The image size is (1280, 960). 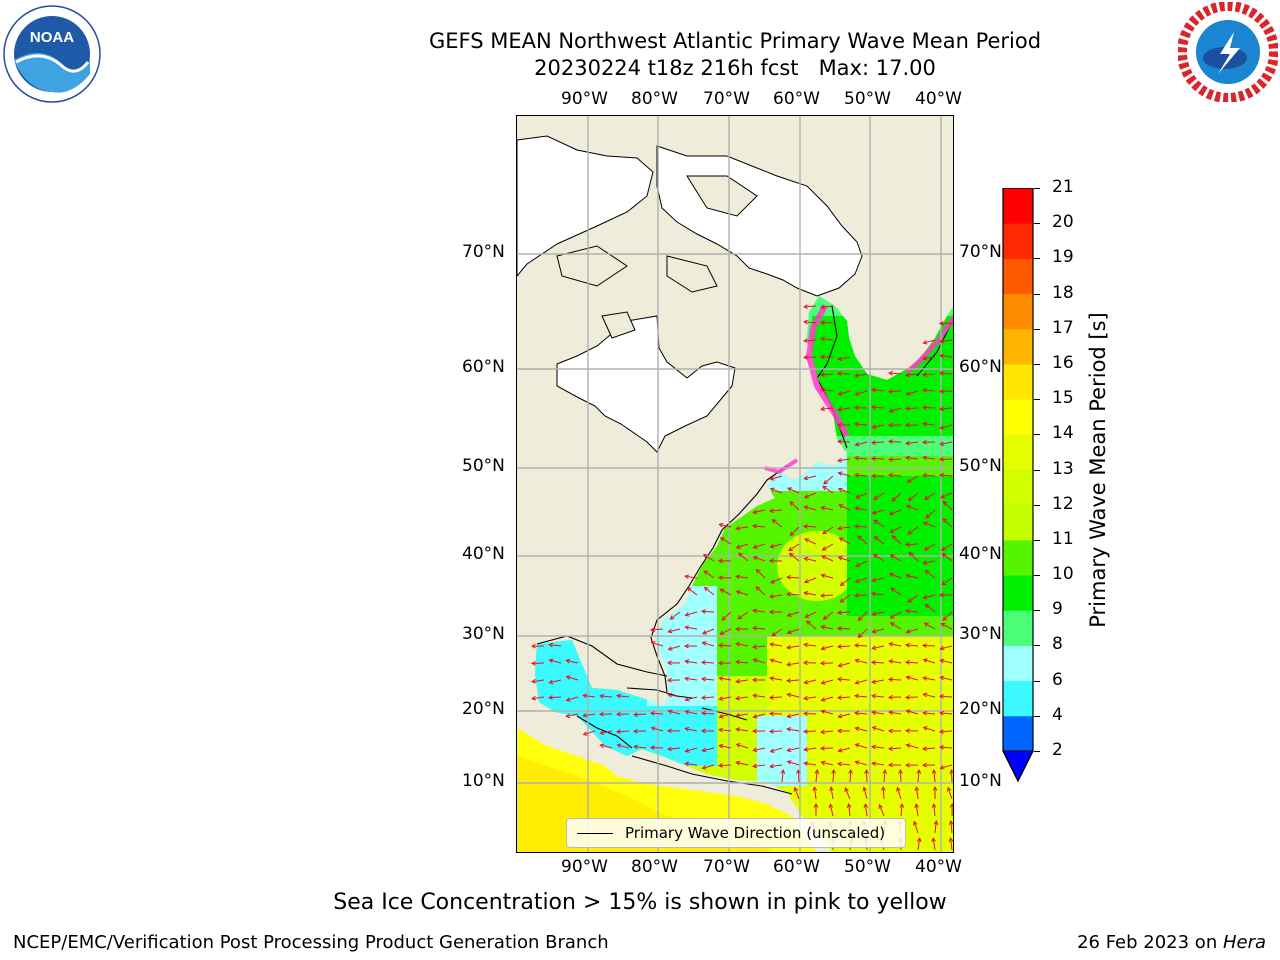 What do you see at coordinates (654, 867) in the screenshot?
I see `lon-label-bottom-80w: 80°W` at bounding box center [654, 867].